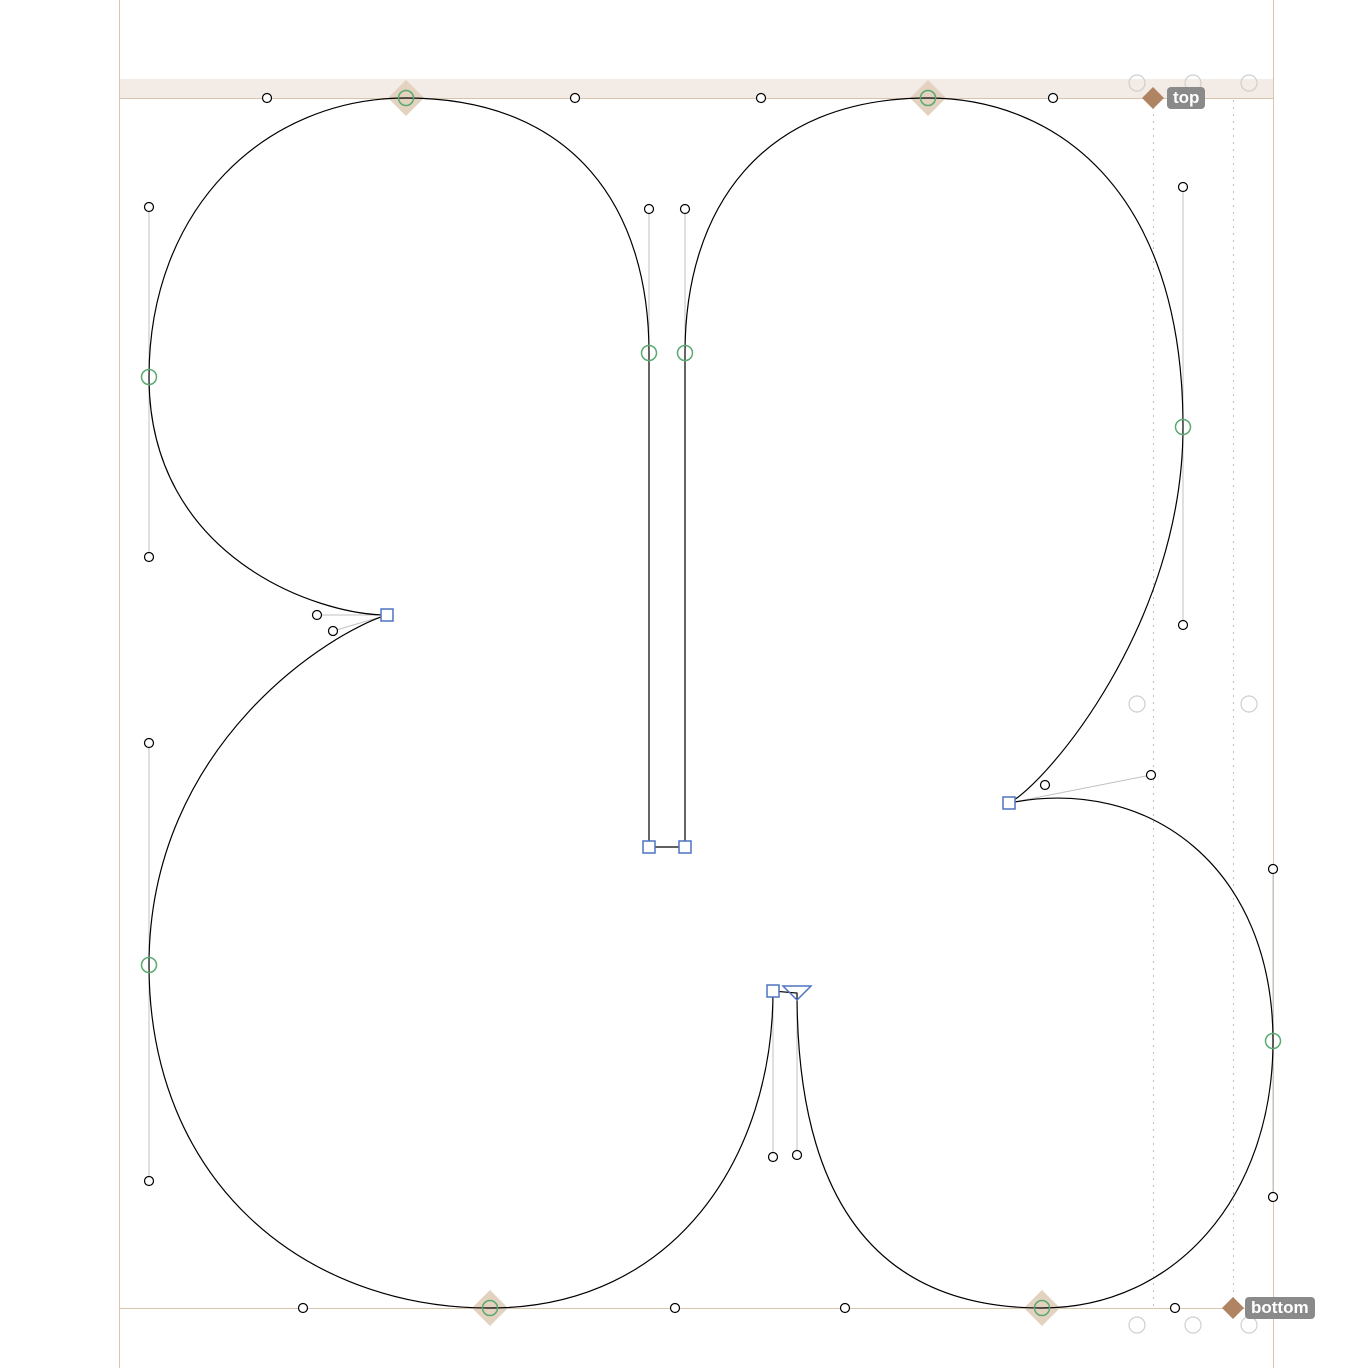 The image size is (1360, 1368). I want to click on bottom-metric-label: bottom, so click(1280, 1308).